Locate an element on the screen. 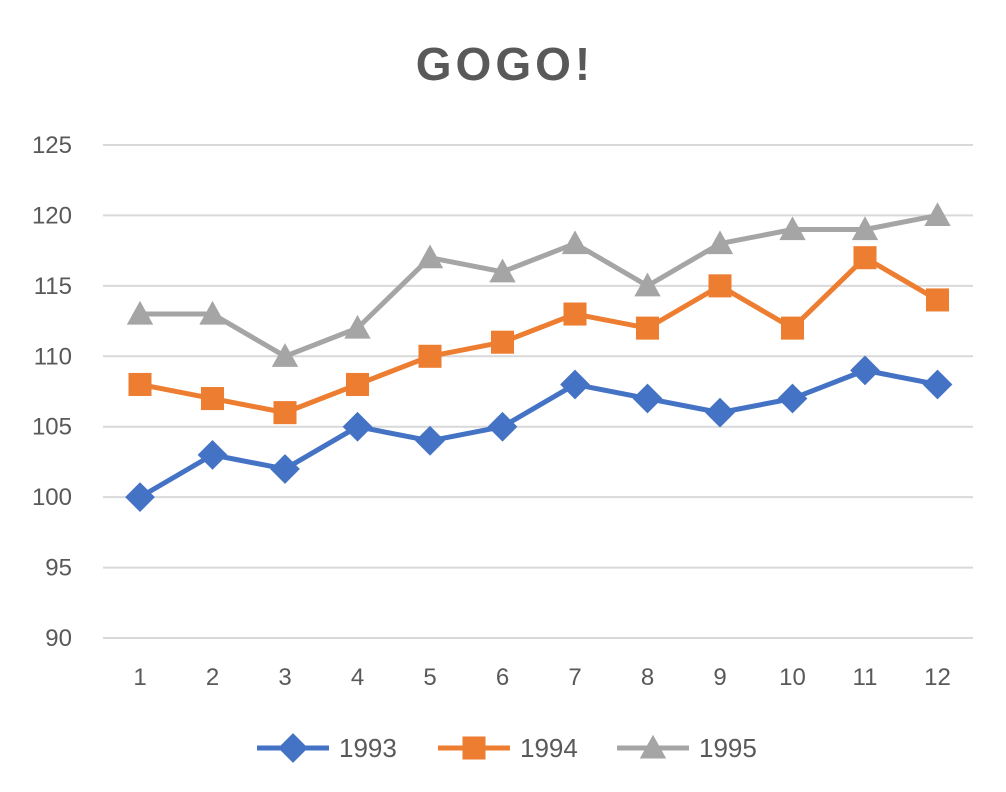  legend-label: 1995 is located at coordinates (728, 748).